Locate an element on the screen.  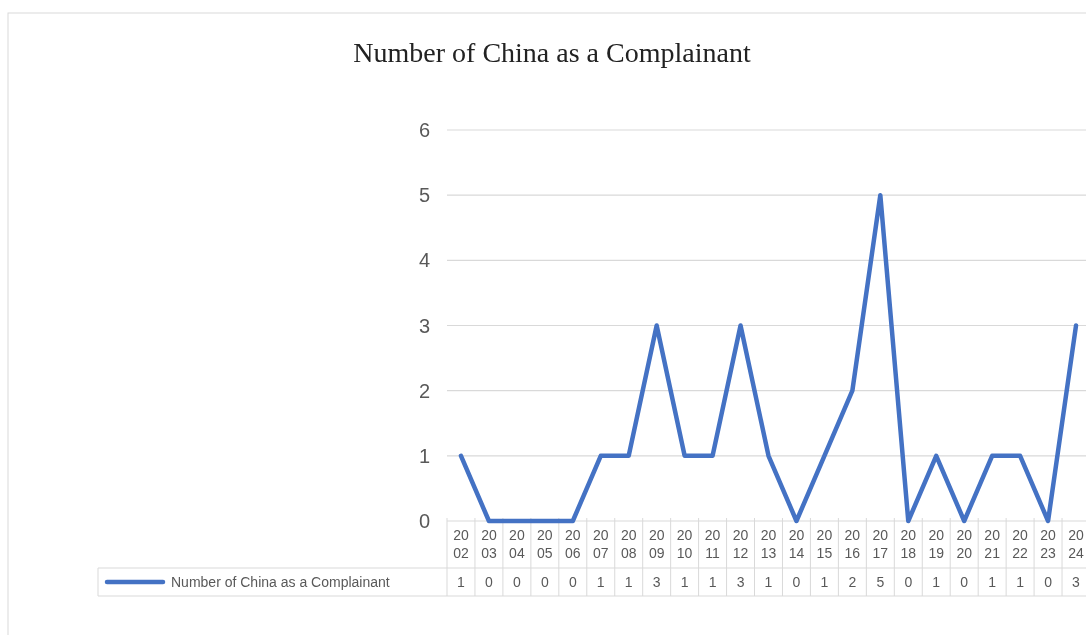
data-label: 5 is located at coordinates (880, 581).